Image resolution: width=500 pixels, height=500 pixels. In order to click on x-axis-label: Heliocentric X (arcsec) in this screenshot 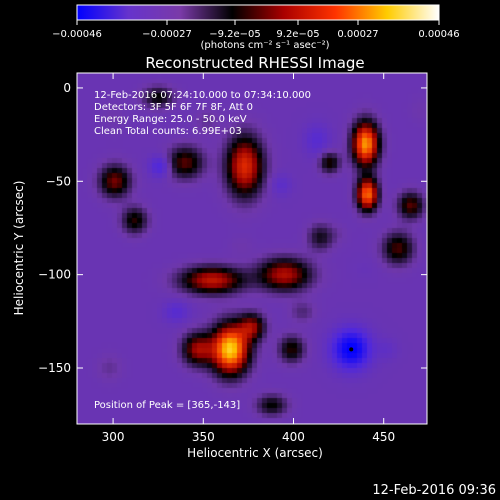, I will do `click(255, 453)`.